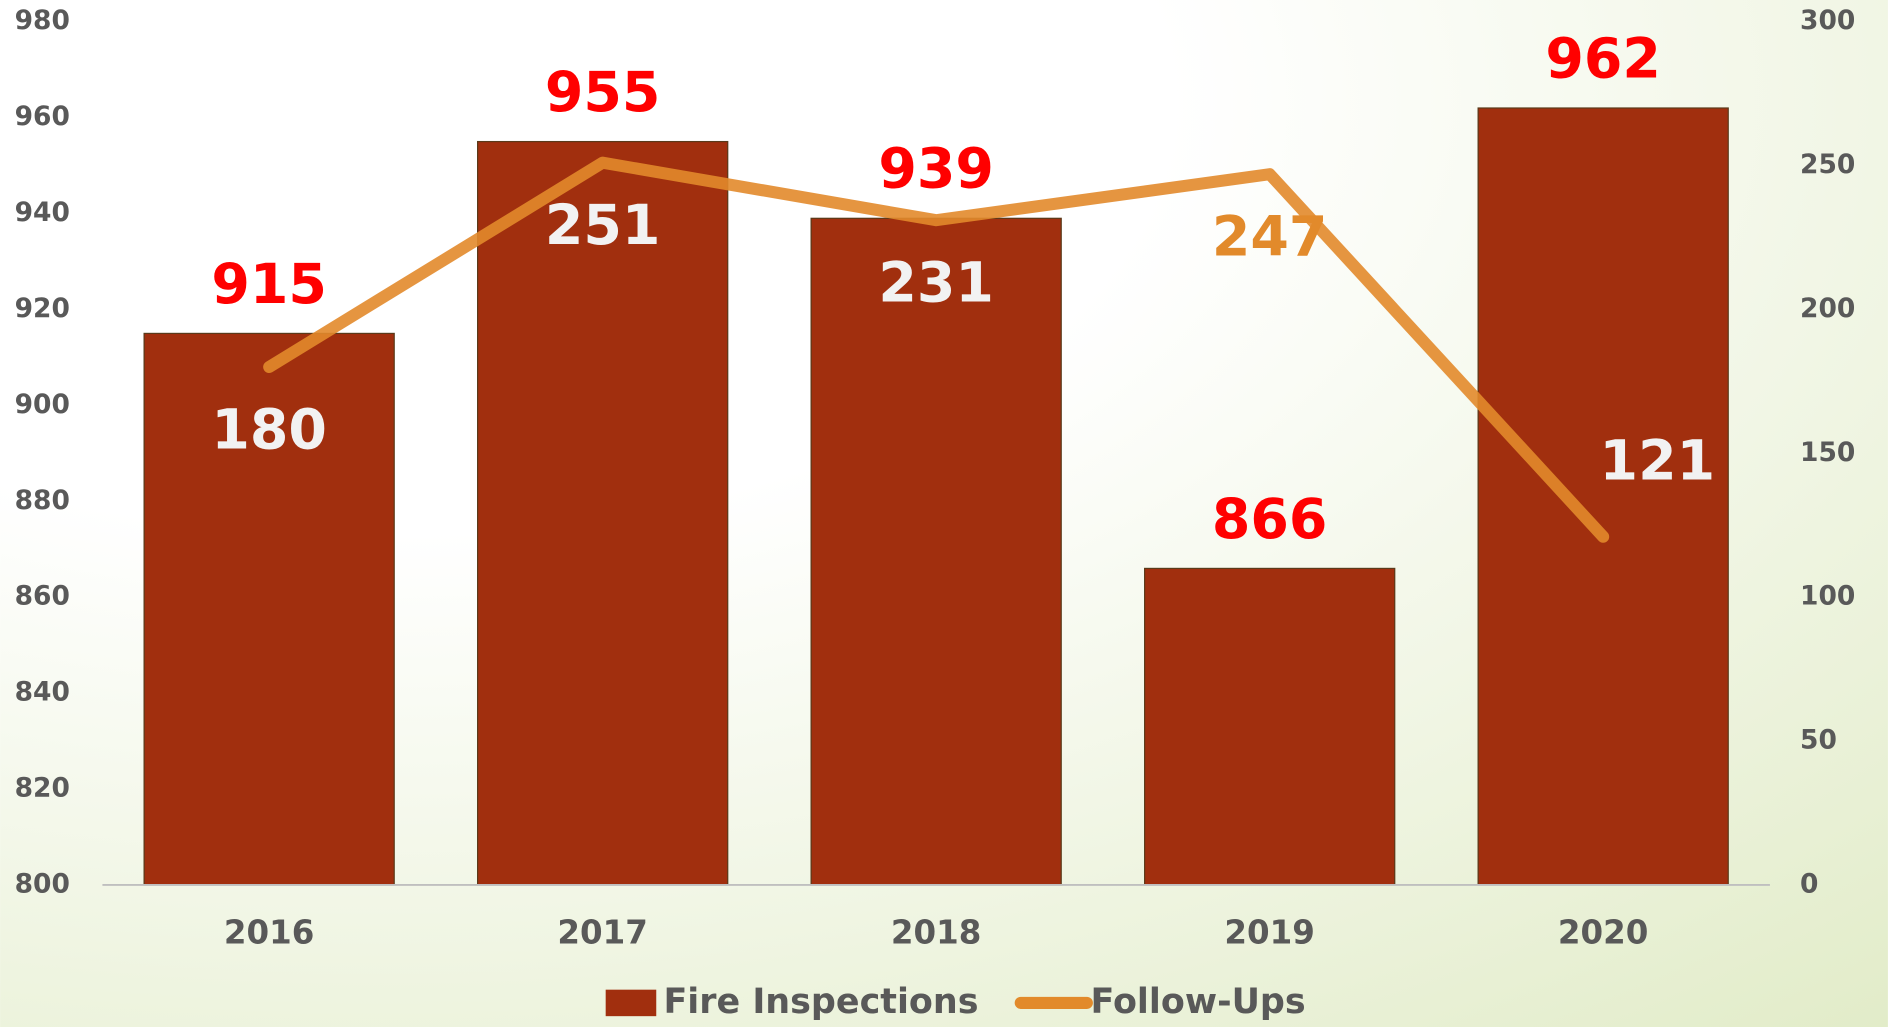  Describe the element at coordinates (1269, 932) in the screenshot. I see `x-tick-label: 2019` at that location.